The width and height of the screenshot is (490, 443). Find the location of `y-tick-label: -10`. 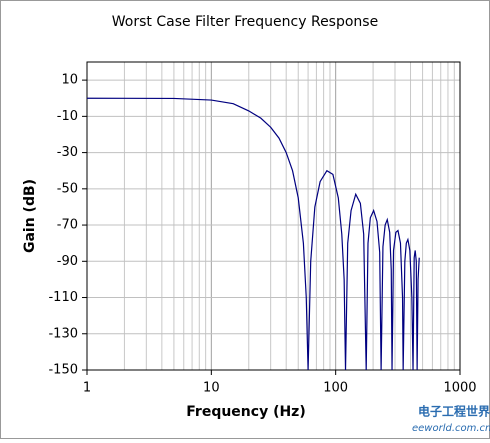

y-tick-label: -10 is located at coordinates (67, 116).